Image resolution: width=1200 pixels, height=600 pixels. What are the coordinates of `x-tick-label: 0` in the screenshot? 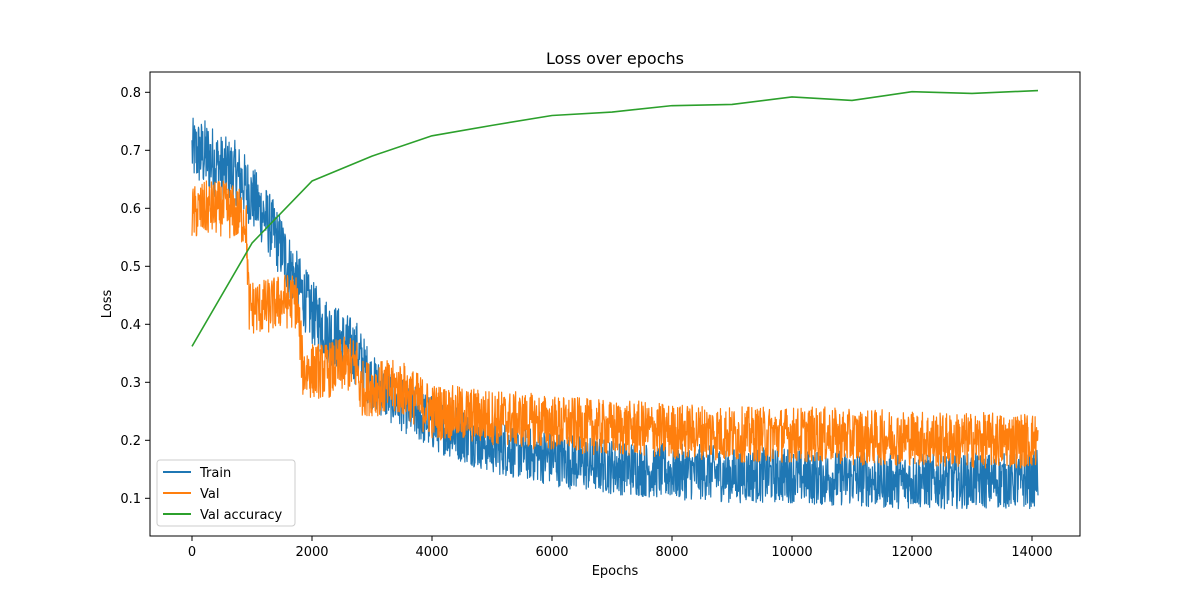 It's located at (192, 552).